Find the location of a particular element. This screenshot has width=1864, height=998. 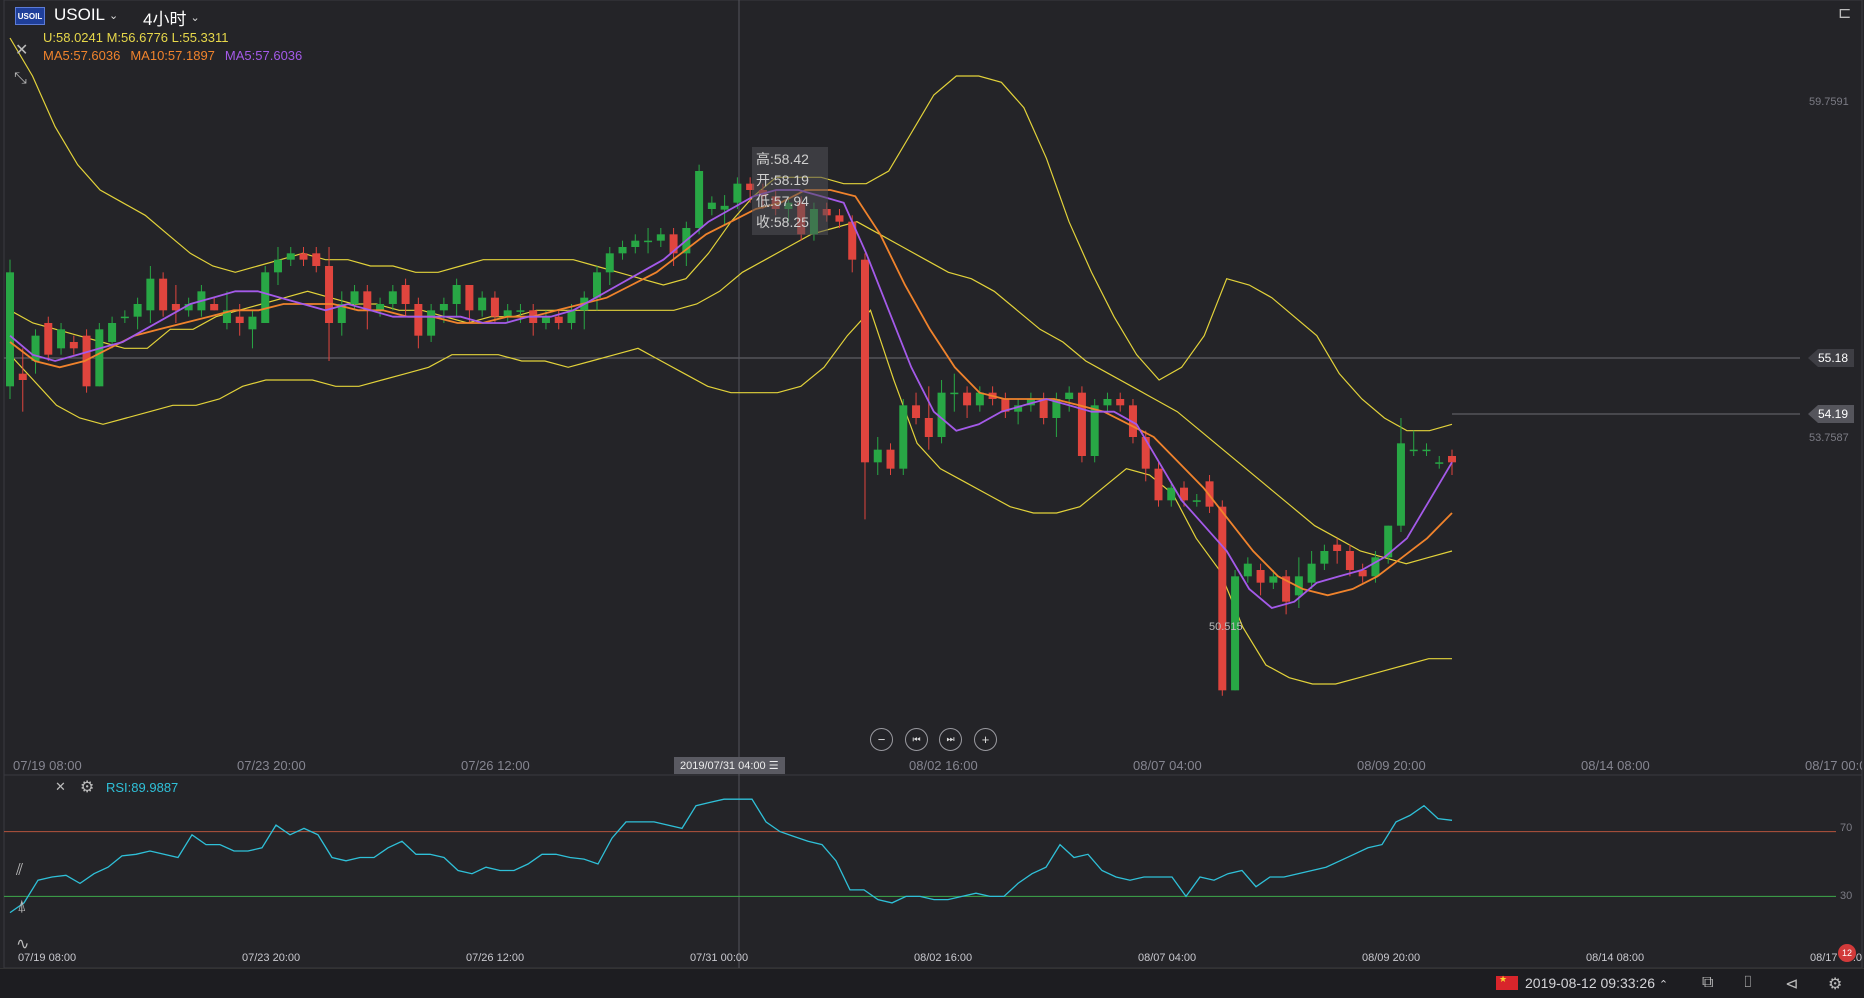

step-back-button: ⏮ is located at coordinates (916, 739).